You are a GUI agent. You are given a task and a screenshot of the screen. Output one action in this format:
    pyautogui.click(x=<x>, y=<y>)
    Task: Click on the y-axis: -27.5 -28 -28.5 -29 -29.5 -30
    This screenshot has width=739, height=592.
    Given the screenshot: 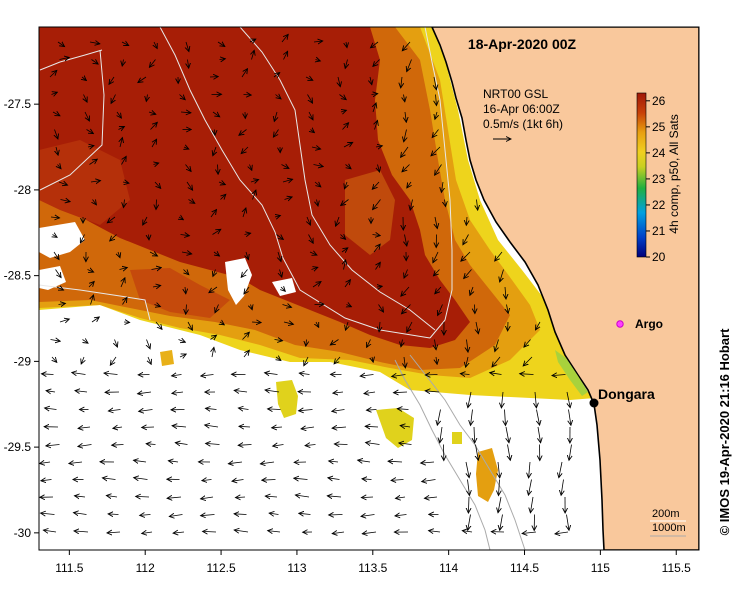 What is the action you would take?
    pyautogui.click(x=21, y=318)
    